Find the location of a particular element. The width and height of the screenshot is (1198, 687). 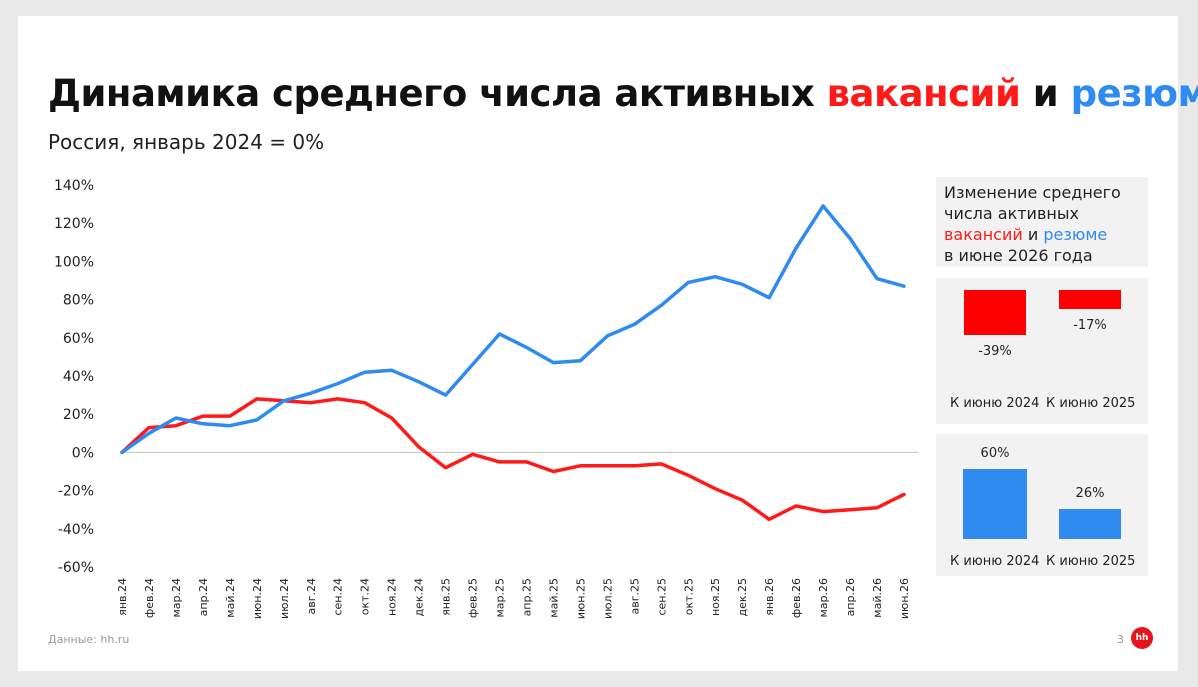

x-tick-label: ноя.24 is located at coordinates (392, 597).